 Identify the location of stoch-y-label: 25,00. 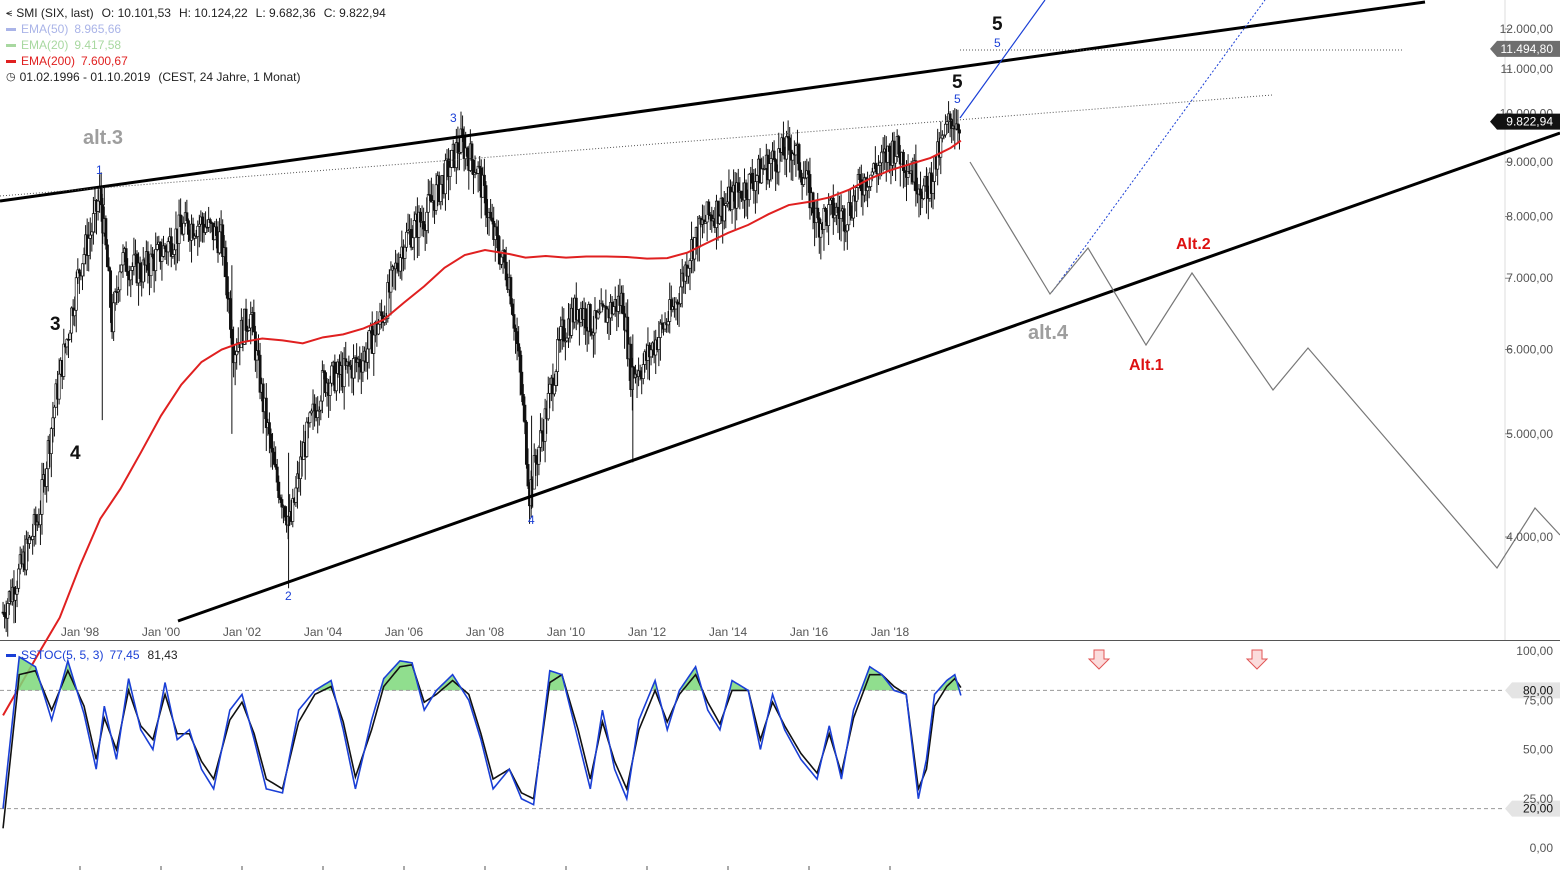
(1538, 799).